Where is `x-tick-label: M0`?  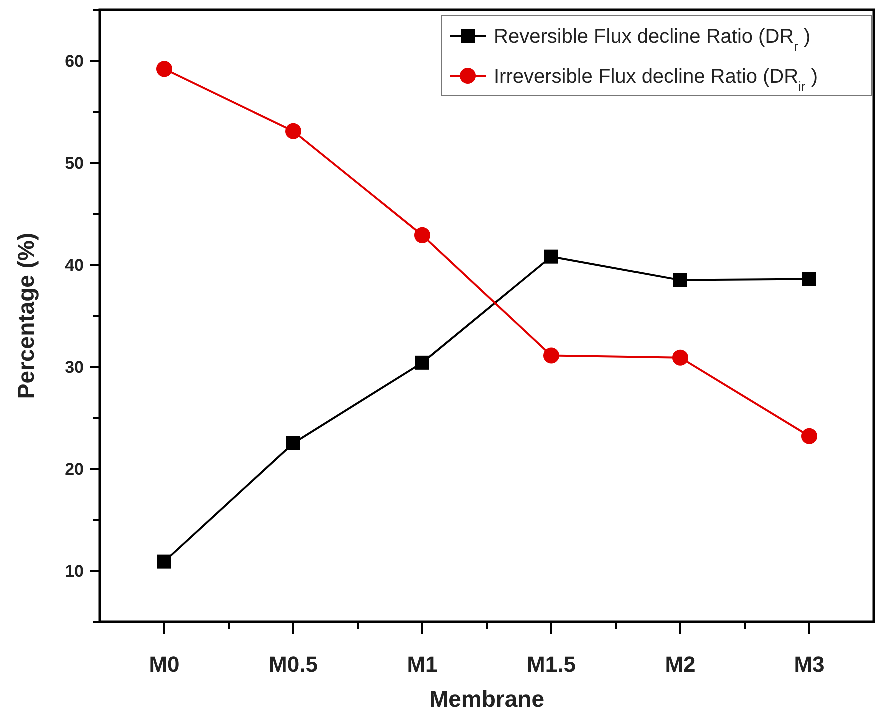
x-tick-label: M0 is located at coordinates (164, 664).